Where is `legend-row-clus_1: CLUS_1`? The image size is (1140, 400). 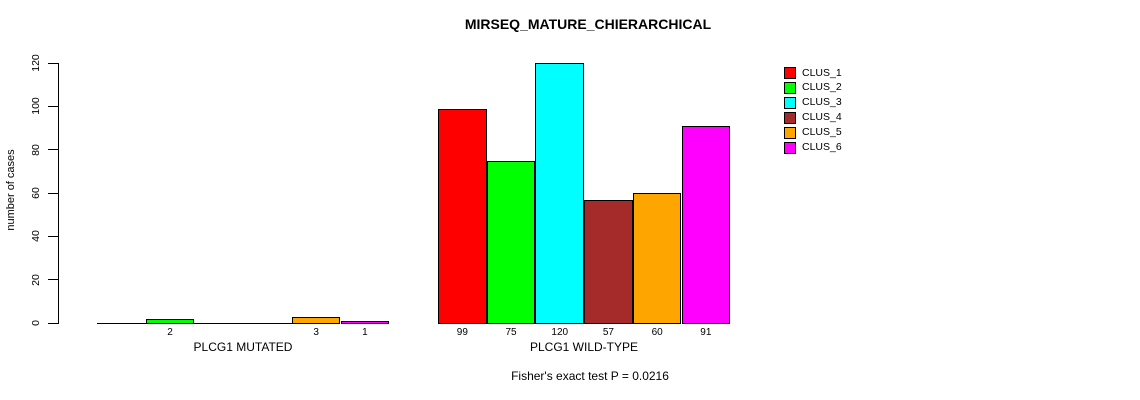 legend-row-clus_1: CLUS_1 is located at coordinates (813, 73).